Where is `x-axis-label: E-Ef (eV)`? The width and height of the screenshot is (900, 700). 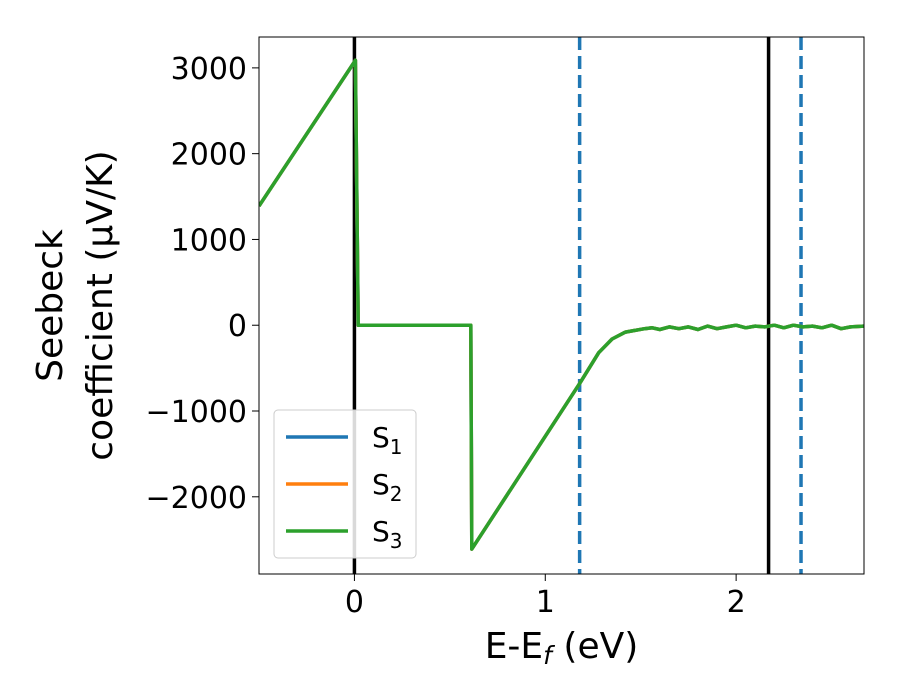
x-axis-label: E-Ef (eV) is located at coordinates (562, 648).